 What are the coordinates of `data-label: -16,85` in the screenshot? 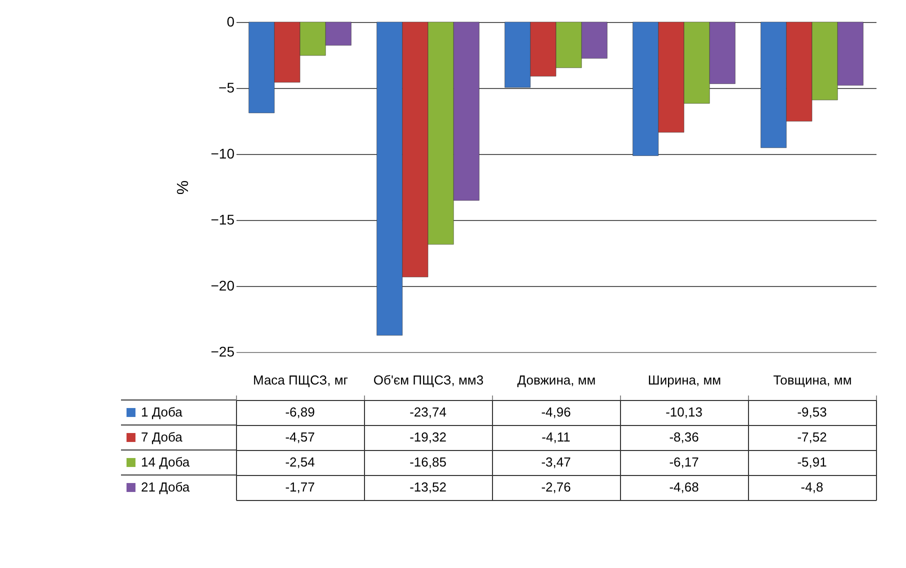 It's located at (428, 462).